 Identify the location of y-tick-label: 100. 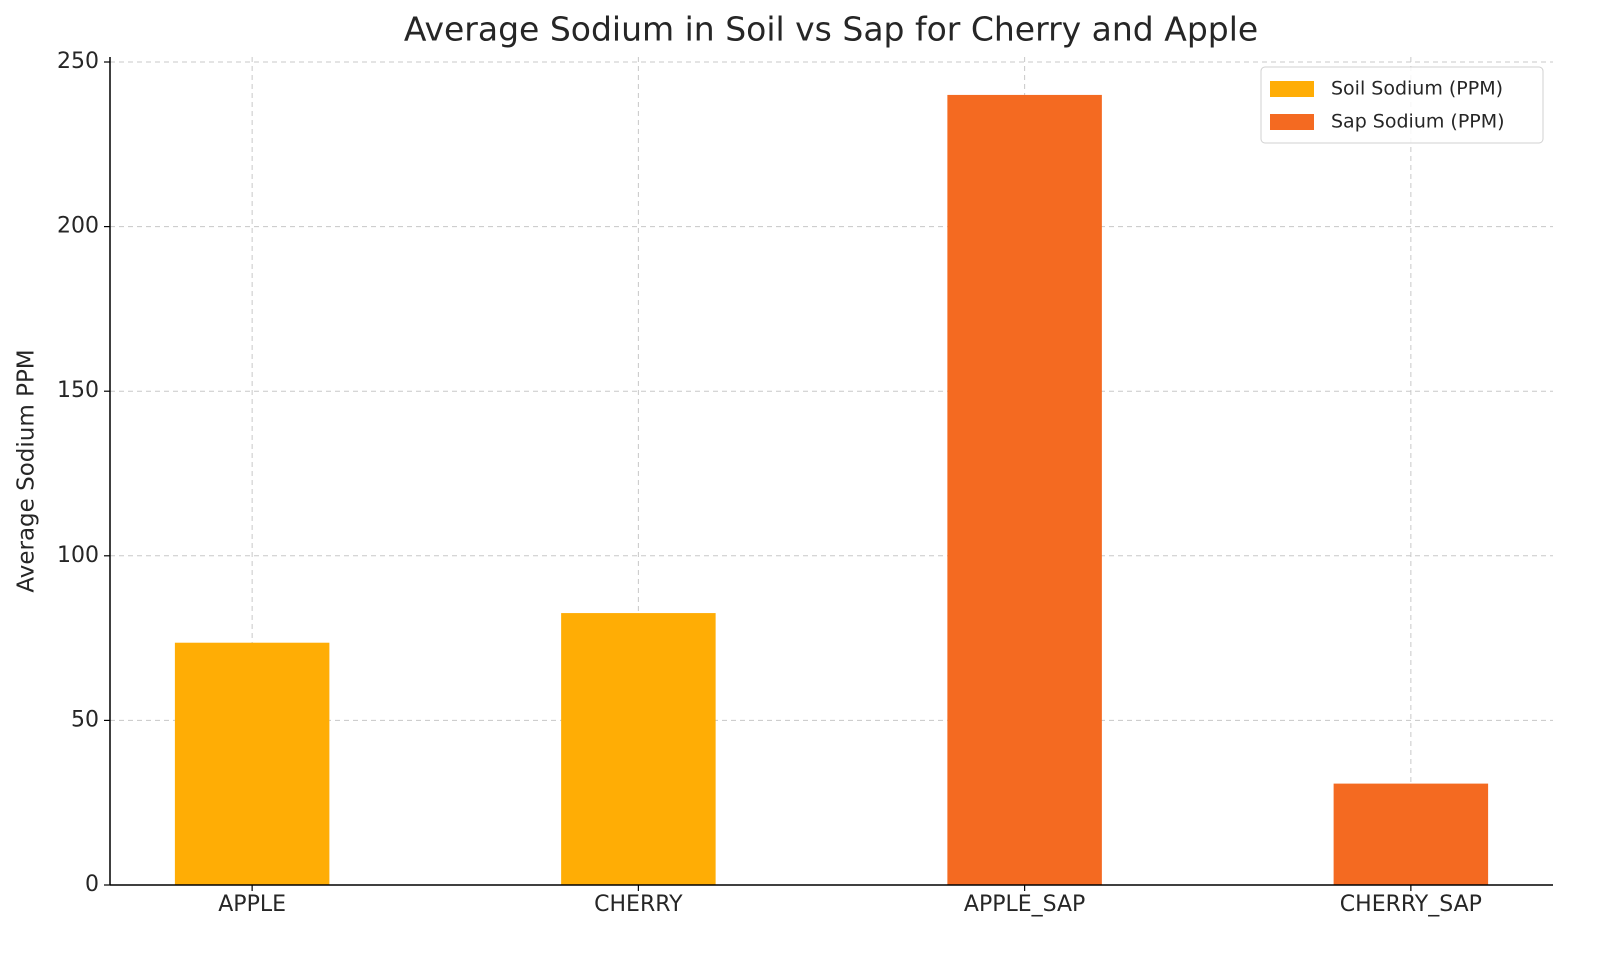
(78, 555).